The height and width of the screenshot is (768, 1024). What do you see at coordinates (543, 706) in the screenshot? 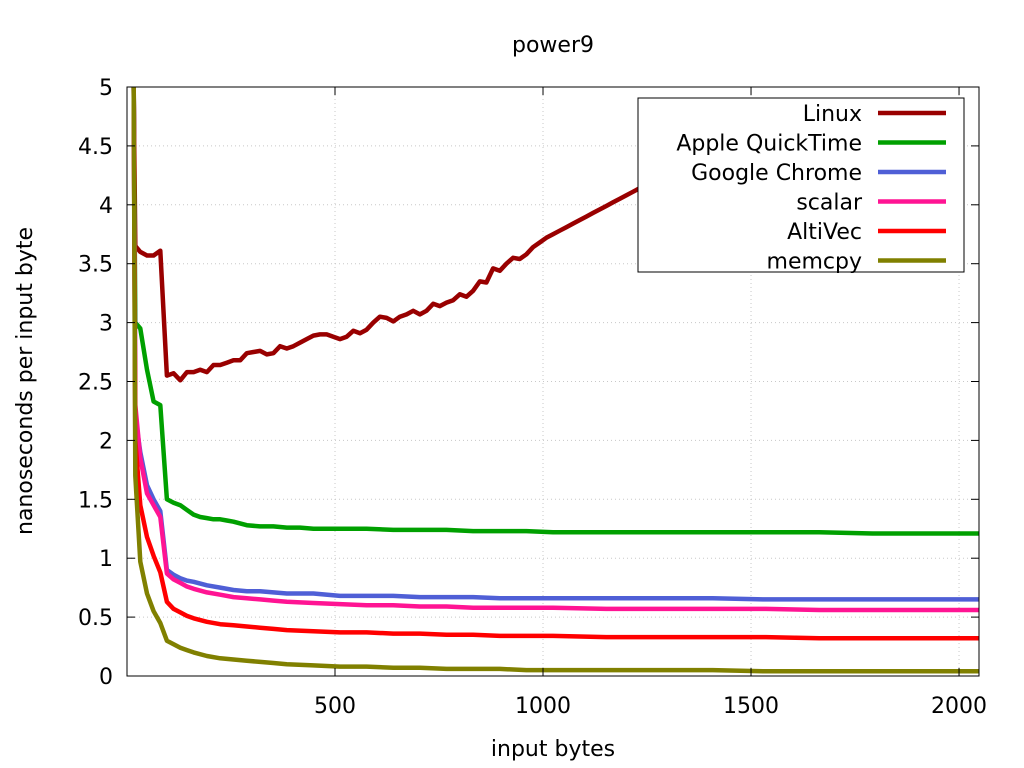
I see `x-tick-label: 1000` at bounding box center [543, 706].